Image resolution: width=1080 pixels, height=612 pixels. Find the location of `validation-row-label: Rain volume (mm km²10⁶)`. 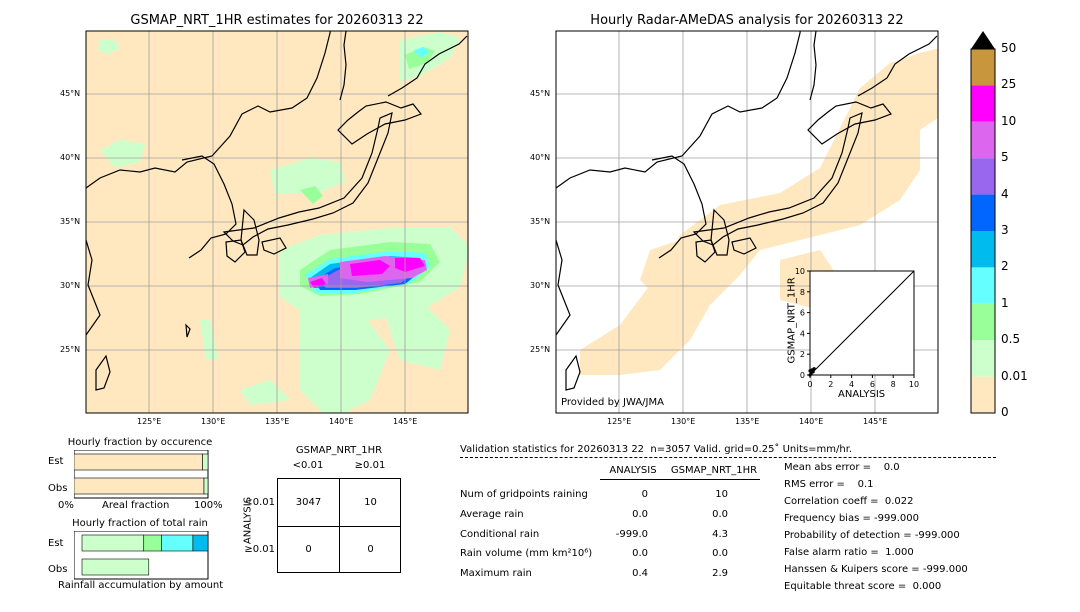

validation-row-label: Rain volume (mm km²10⁶) is located at coordinates (526, 553).